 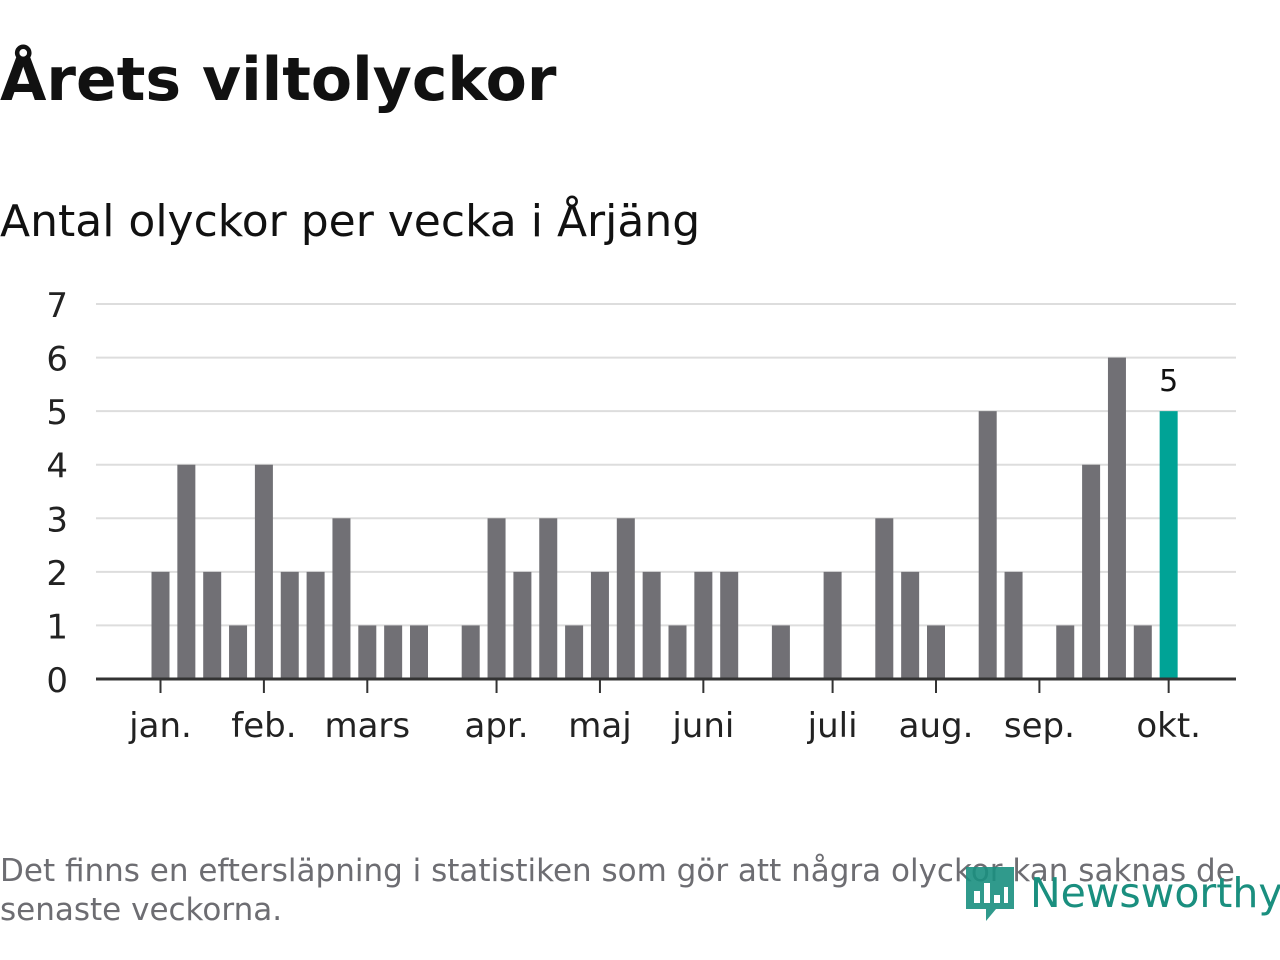 I want to click on x-tick-label: maj, so click(x=599, y=726).